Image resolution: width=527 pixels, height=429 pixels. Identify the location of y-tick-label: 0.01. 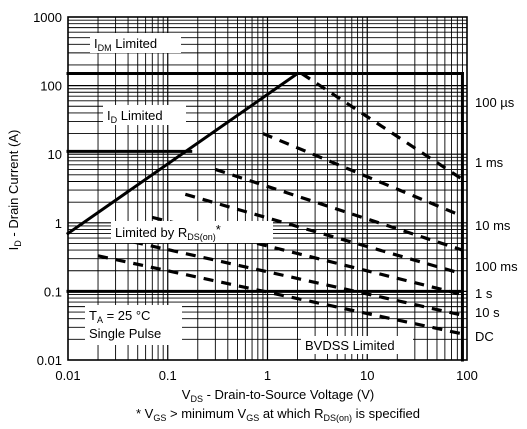
(49, 360).